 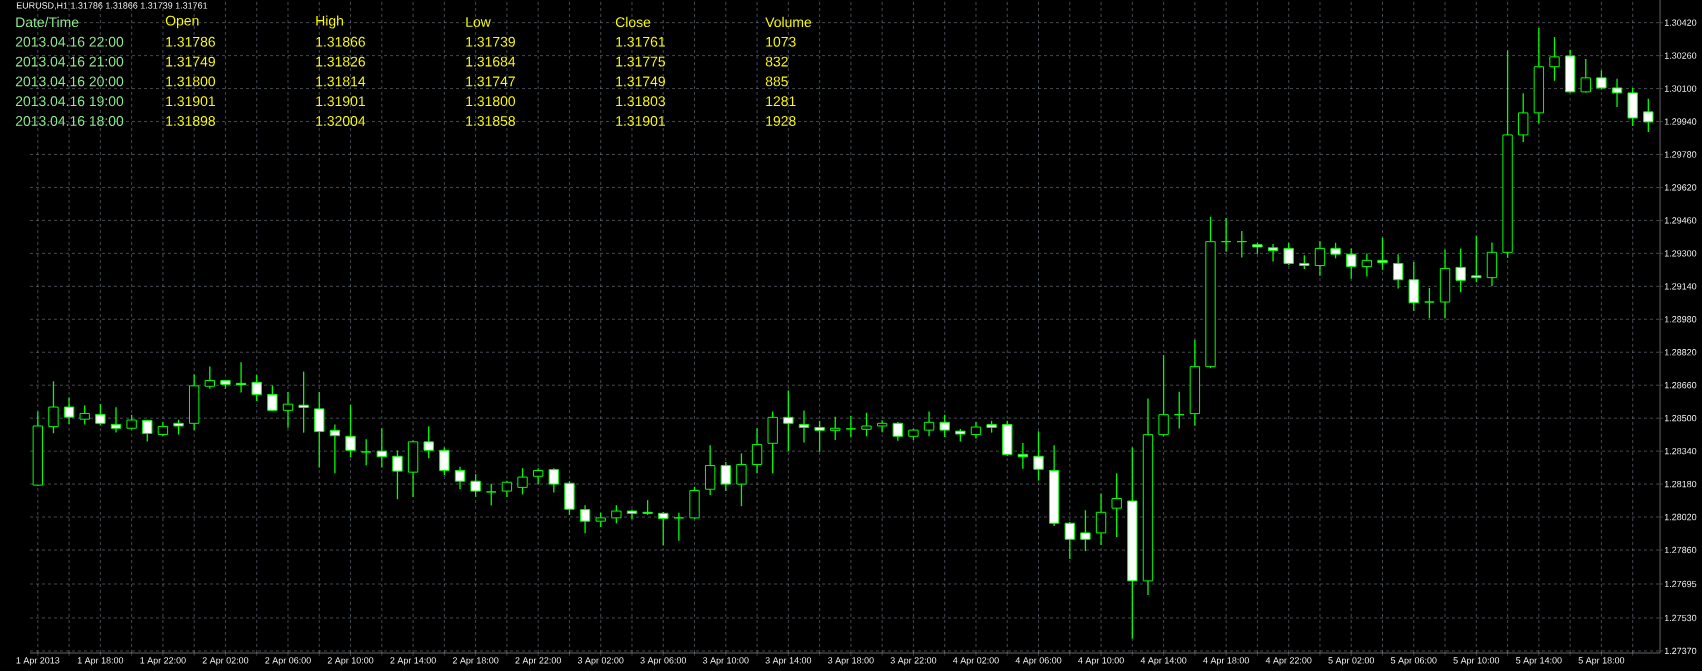 What do you see at coordinates (781, 101) in the screenshot?
I see `annotation: 1281` at bounding box center [781, 101].